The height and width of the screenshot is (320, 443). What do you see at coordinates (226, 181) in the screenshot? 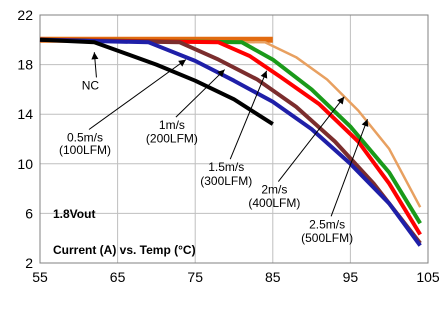
I see `annotation-label-6: (300LFM)` at bounding box center [226, 181].